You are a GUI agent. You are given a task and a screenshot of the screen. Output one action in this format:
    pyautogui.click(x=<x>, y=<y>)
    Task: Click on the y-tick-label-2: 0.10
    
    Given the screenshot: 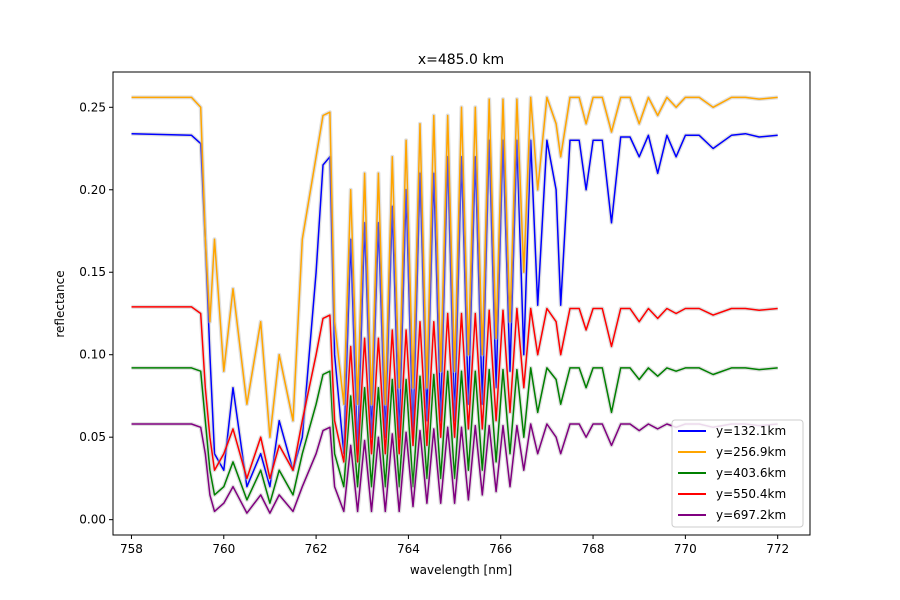 What is the action you would take?
    pyautogui.click(x=92, y=355)
    